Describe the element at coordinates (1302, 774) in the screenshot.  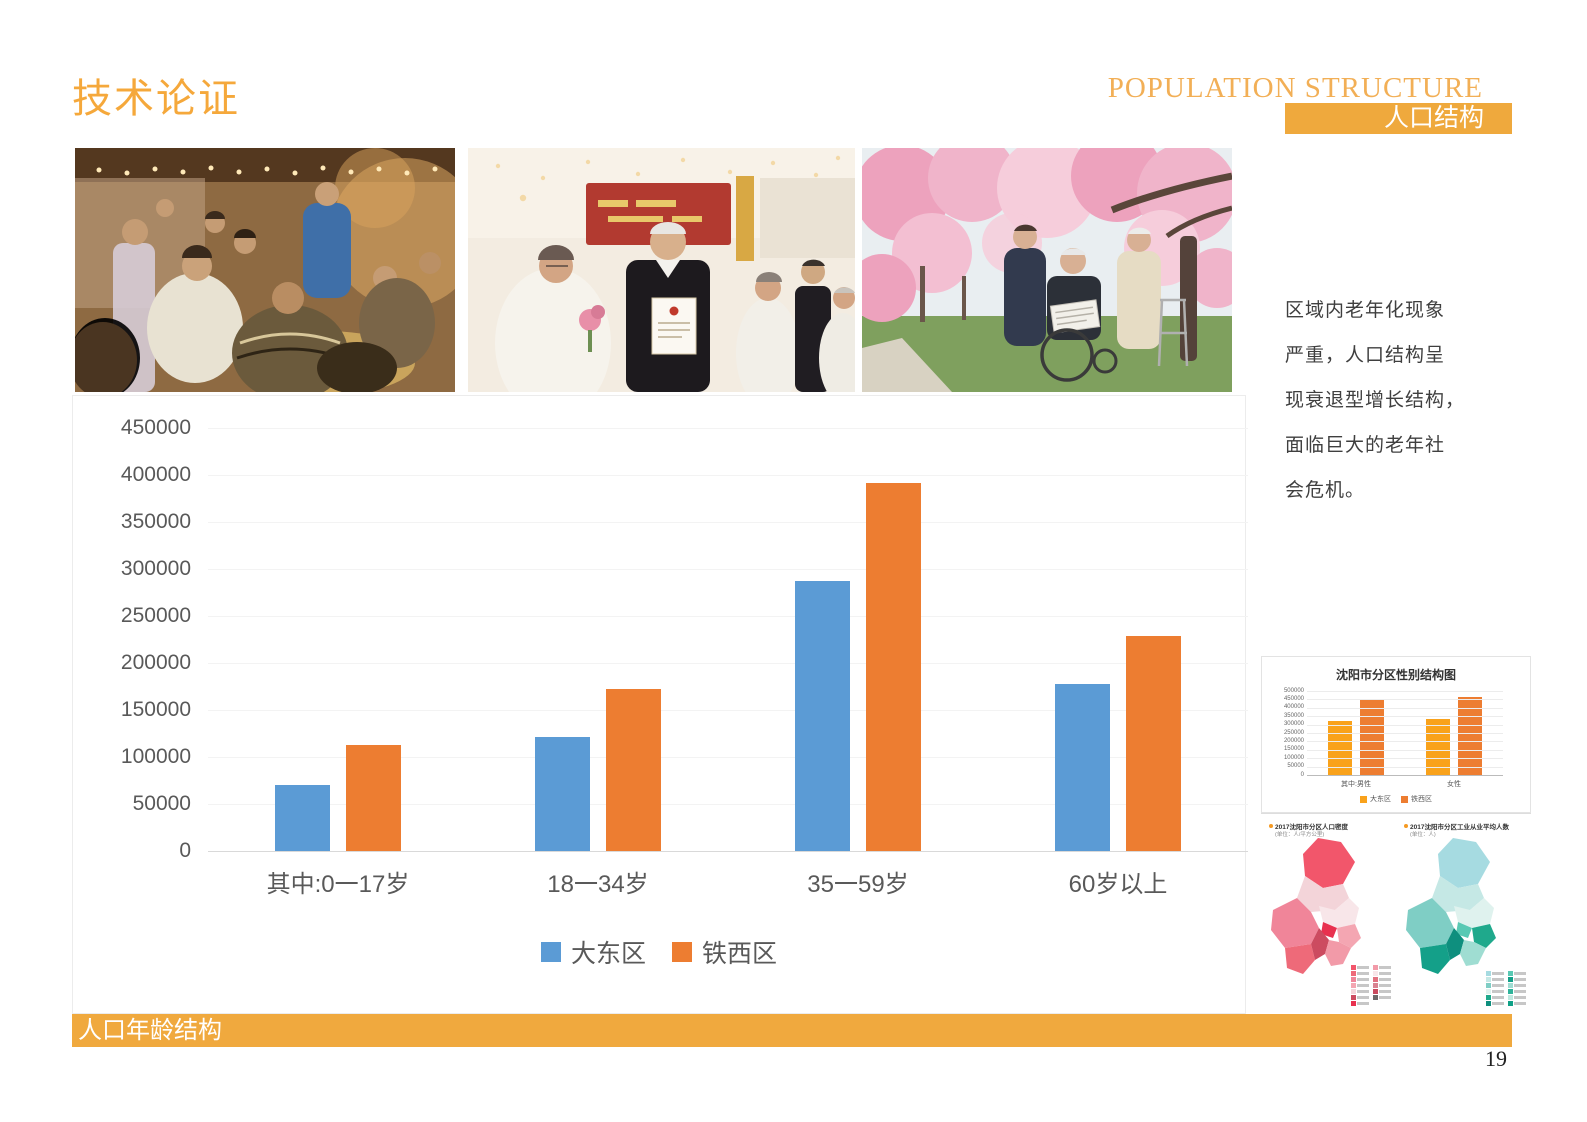
I see `y-tick-label: 0` at that location.